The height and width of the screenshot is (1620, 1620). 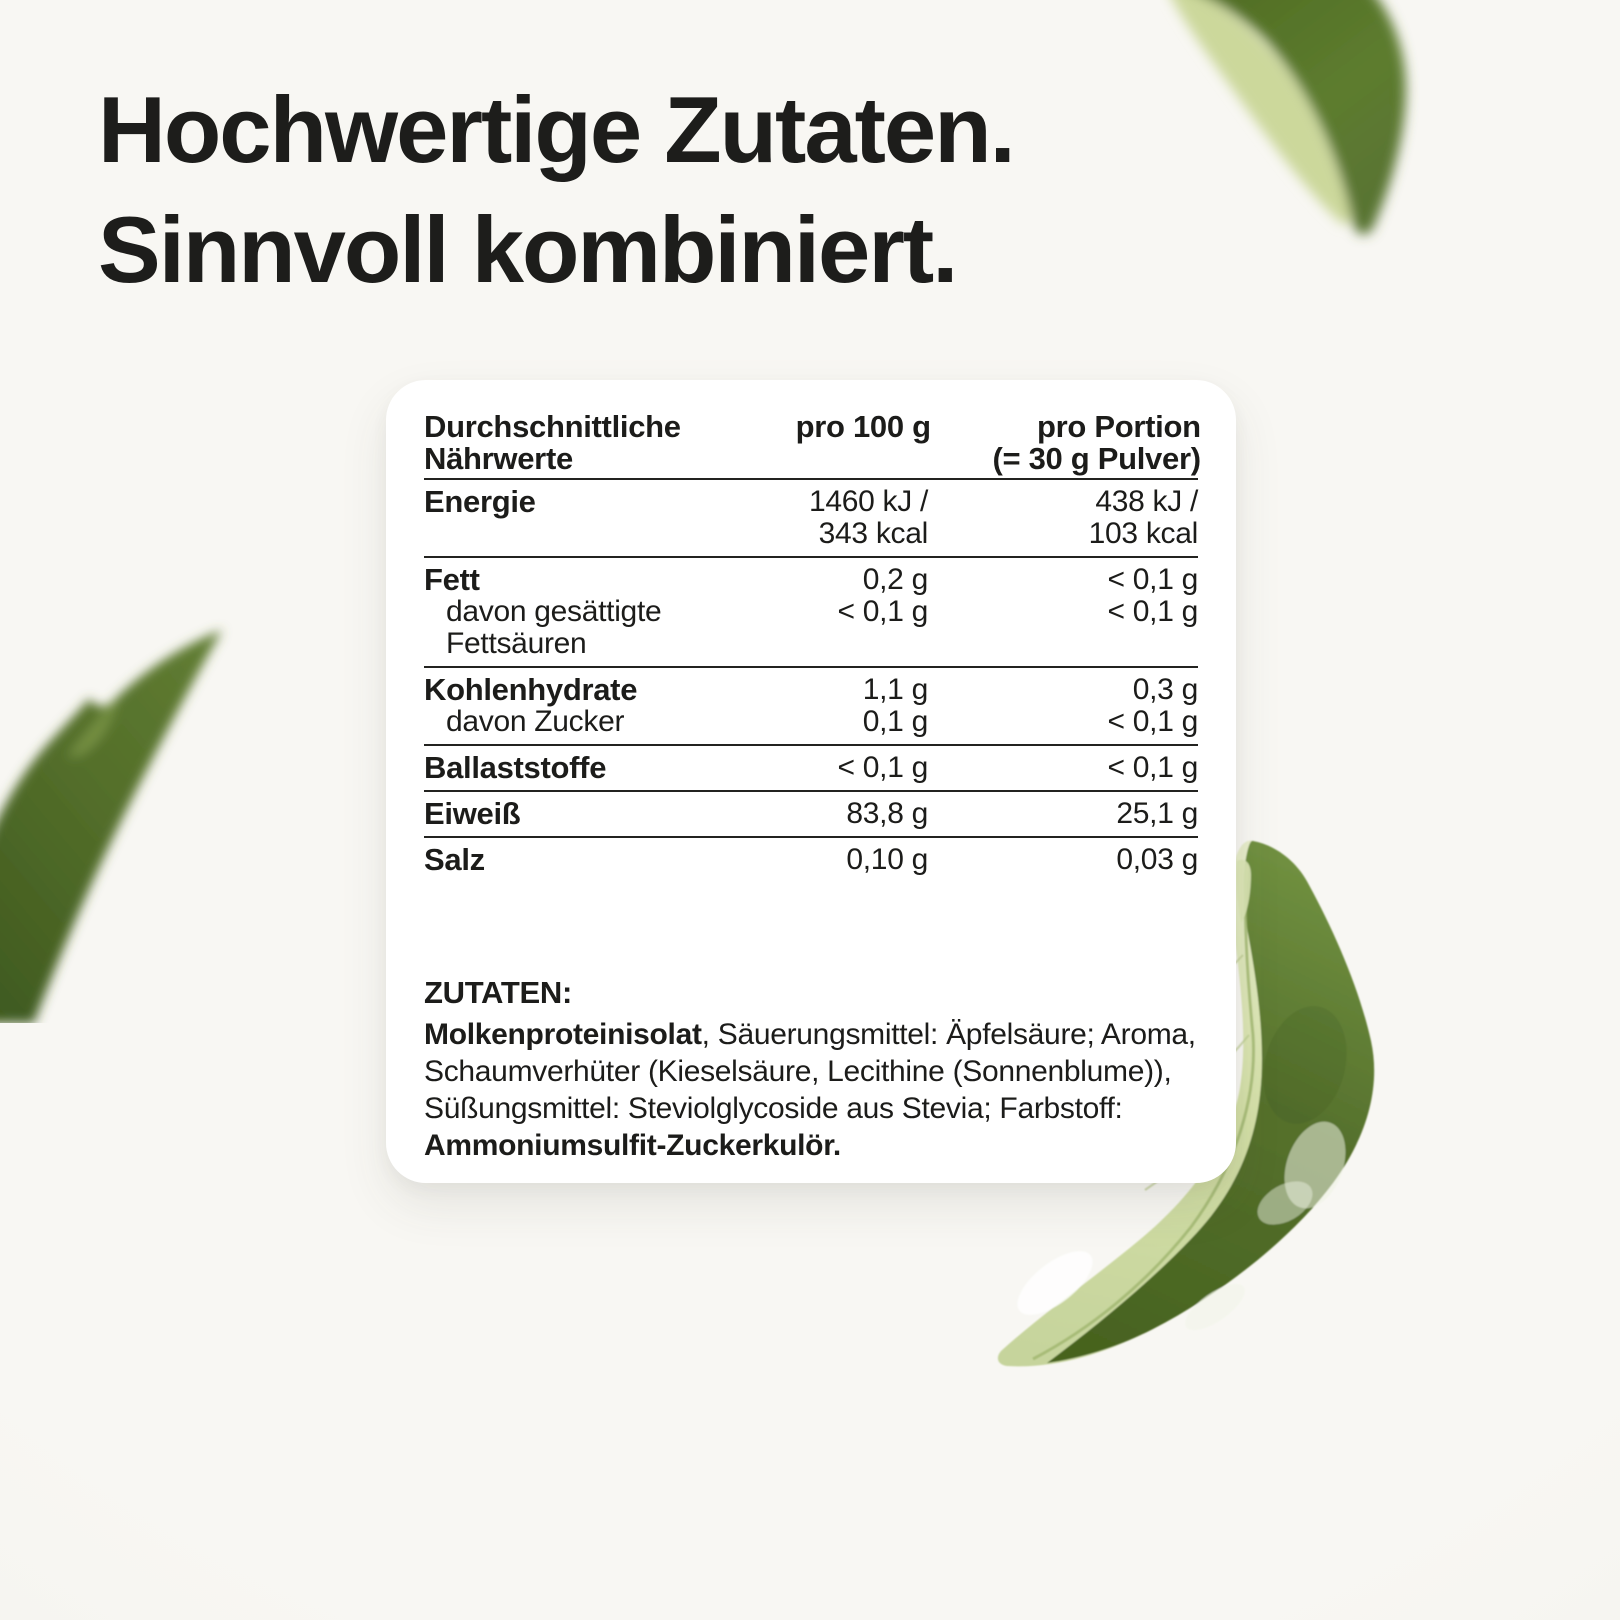 I want to click on row-value-per-100g: 1,1 g, so click(x=895, y=689).